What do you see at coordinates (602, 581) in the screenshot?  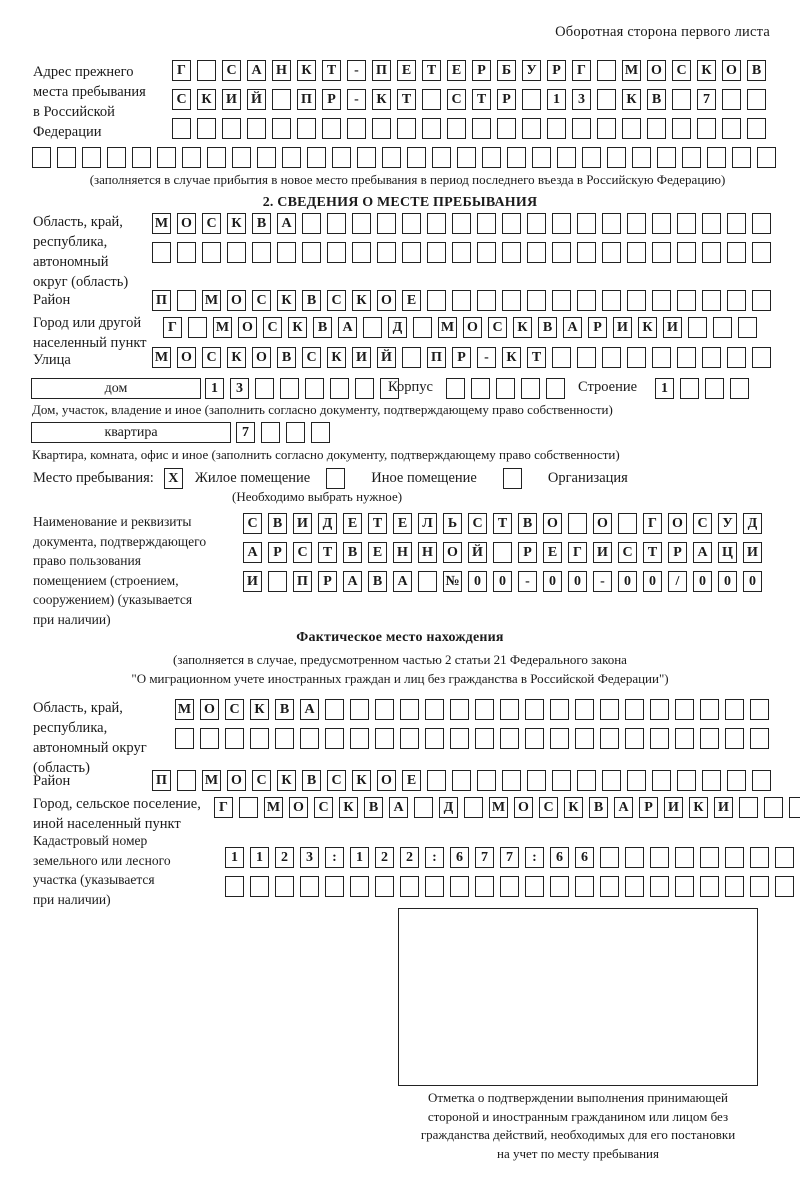 I see `char-cell: -` at bounding box center [602, 581].